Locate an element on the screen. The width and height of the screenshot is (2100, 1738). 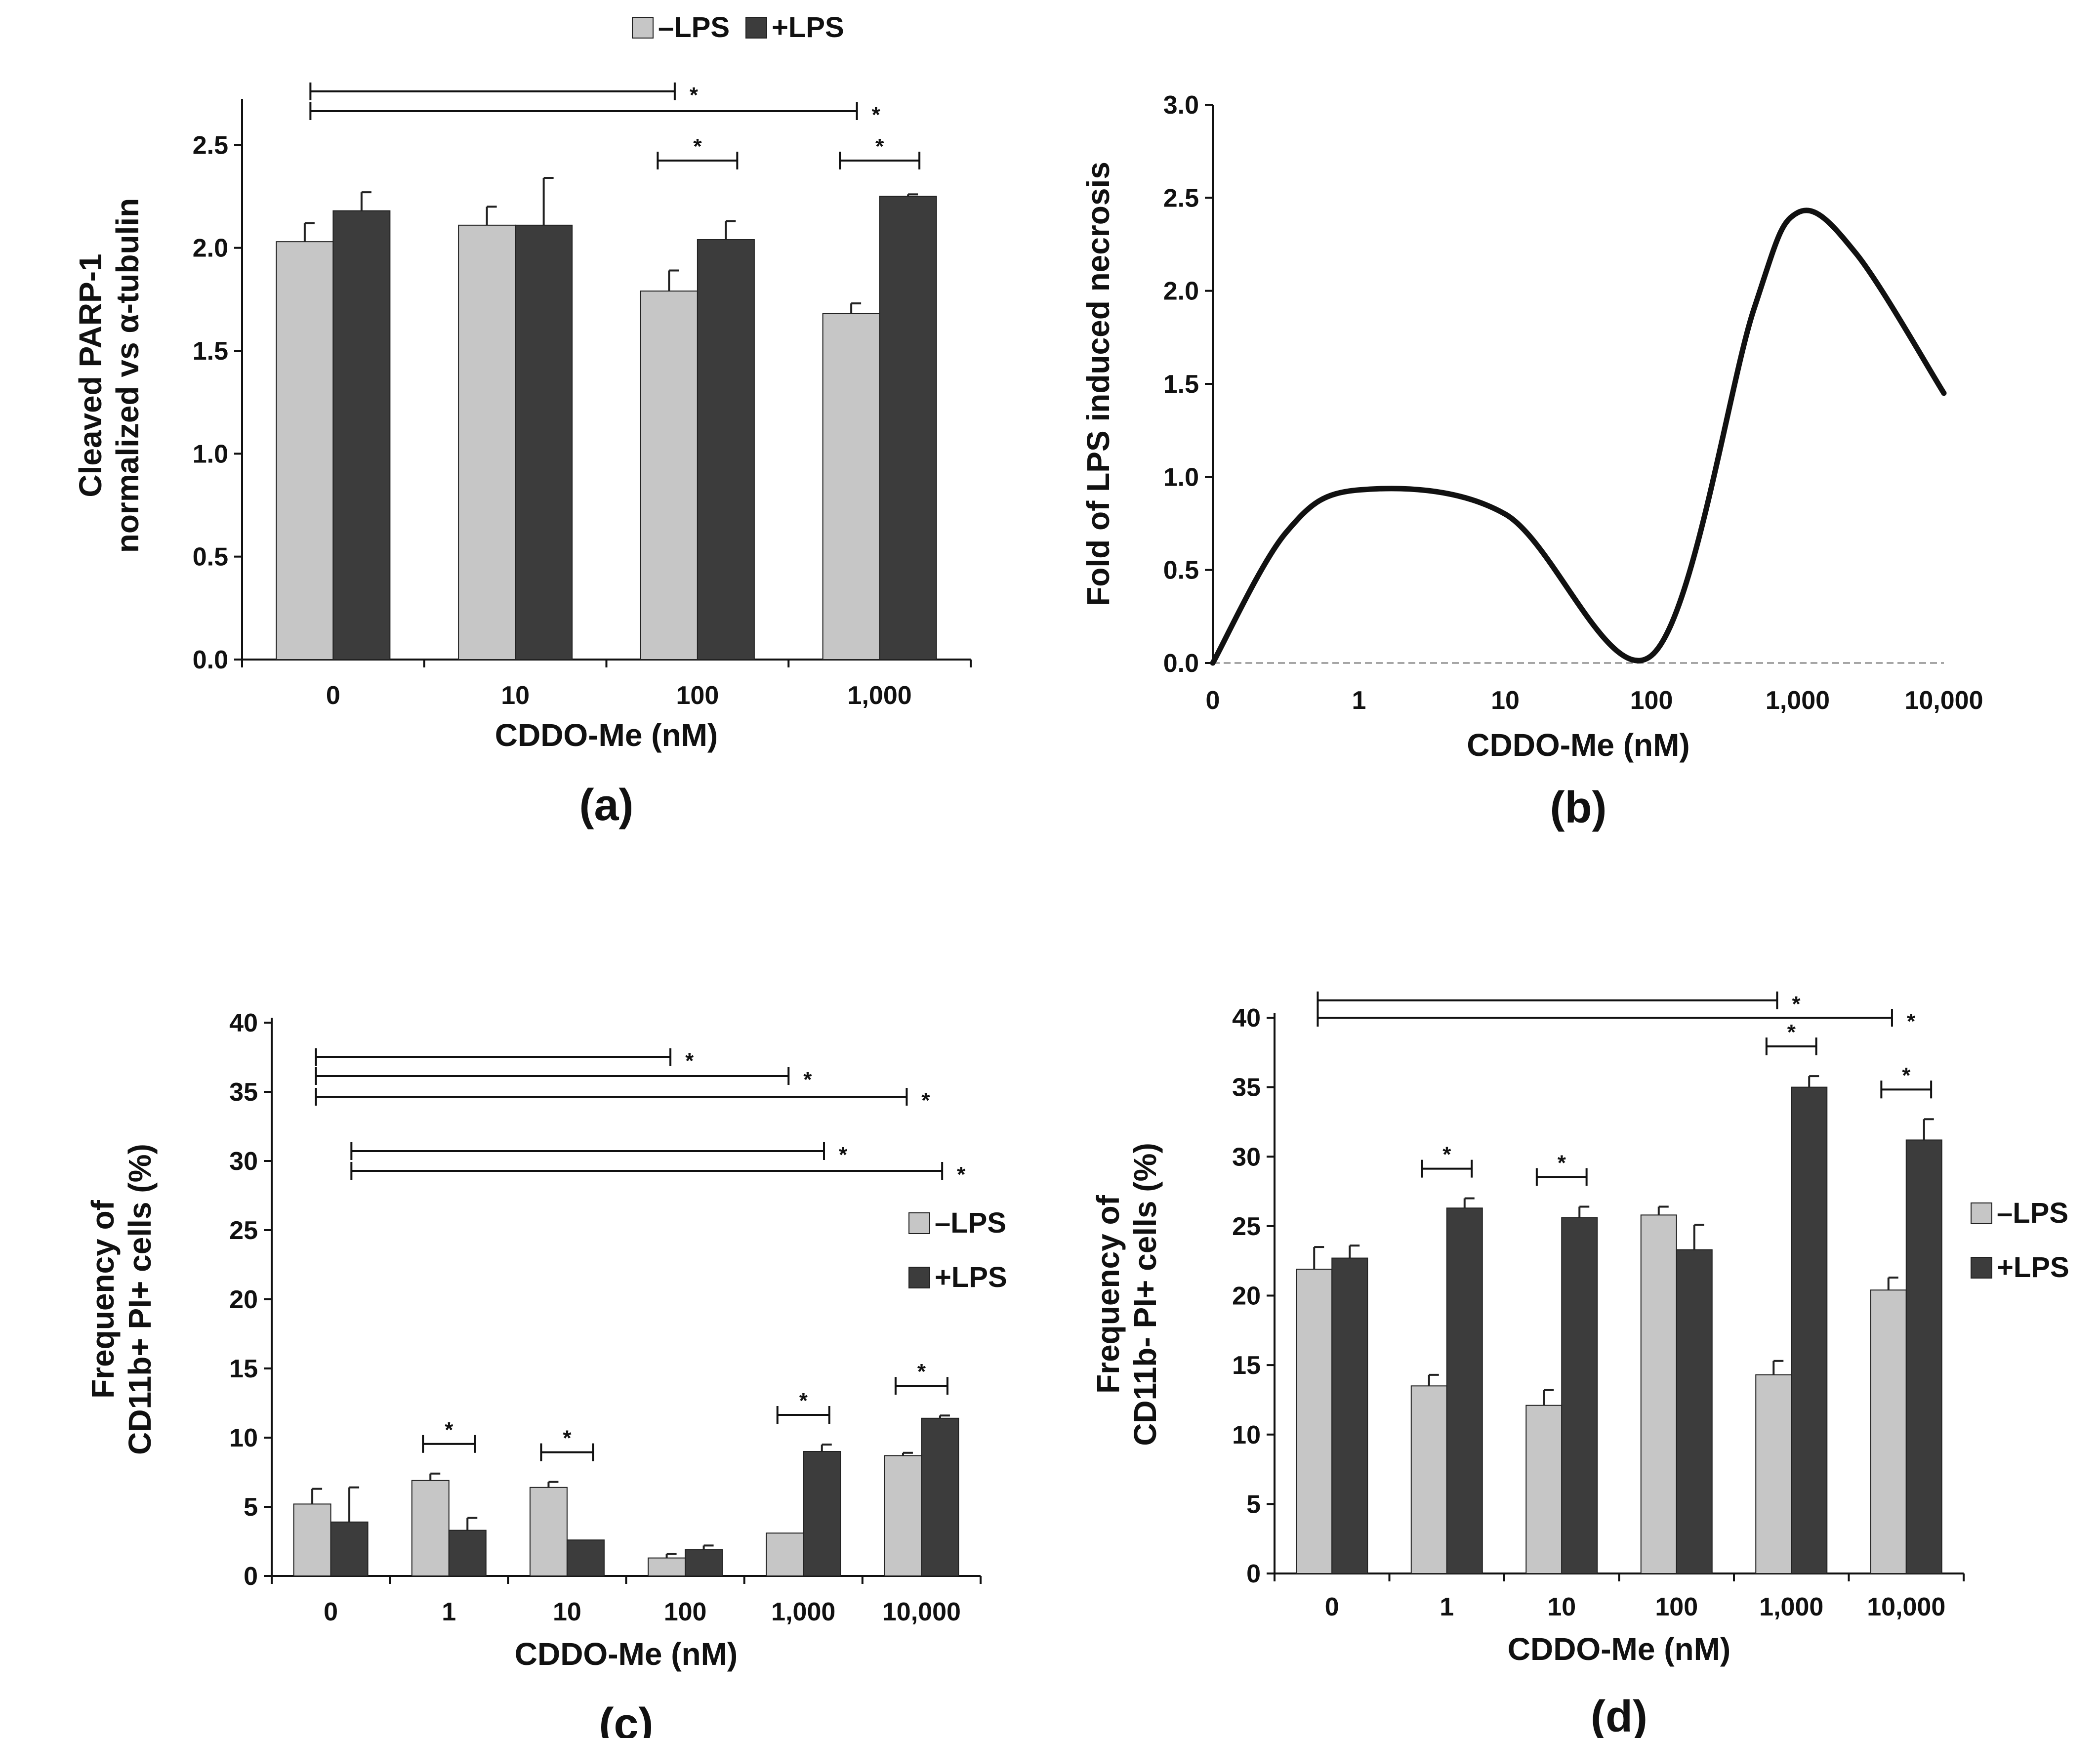
y-axis-label: Cleaved PARP-1 is located at coordinates (90, 375).